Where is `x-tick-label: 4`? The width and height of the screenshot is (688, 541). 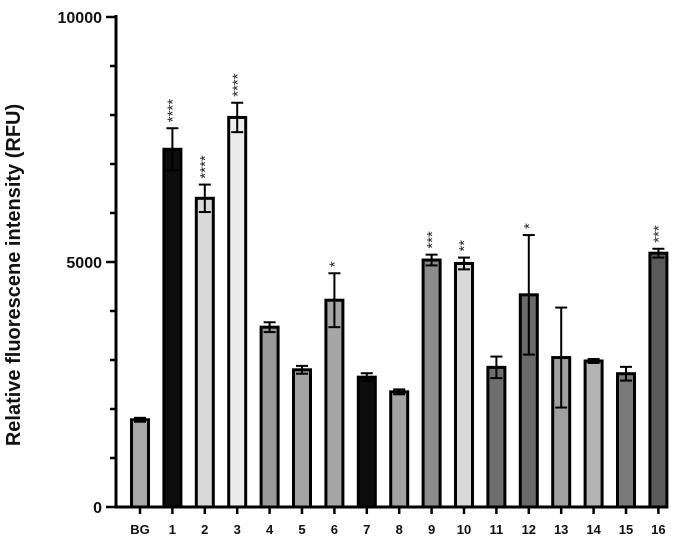
x-tick-label: 4 is located at coordinates (270, 529).